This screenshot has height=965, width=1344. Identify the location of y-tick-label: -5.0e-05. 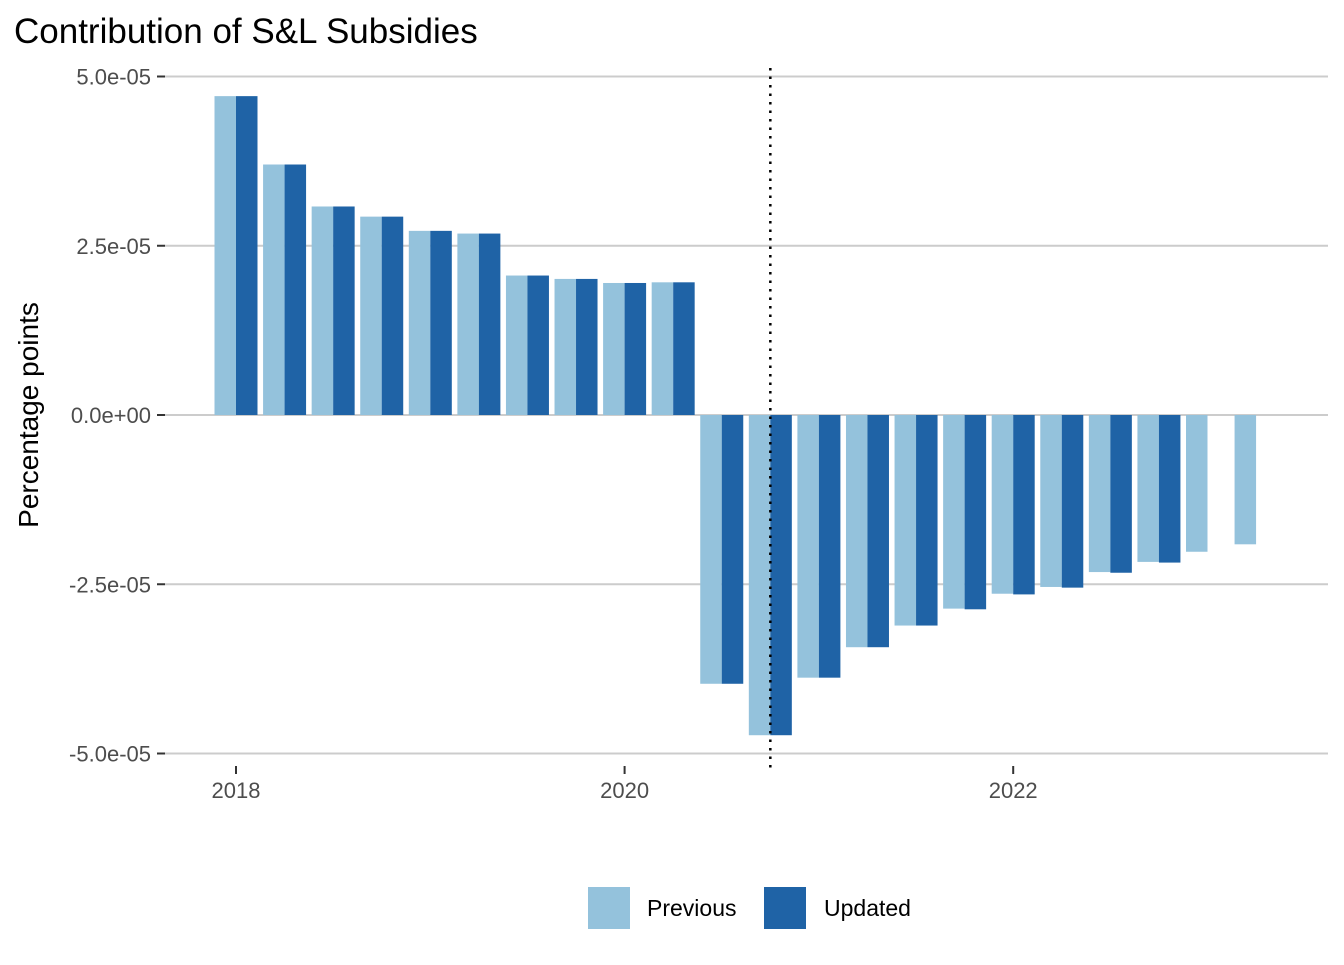
(110, 754).